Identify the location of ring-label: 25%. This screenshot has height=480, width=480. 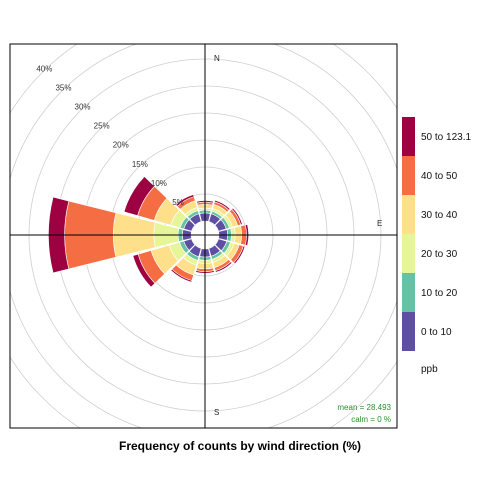
(102, 126).